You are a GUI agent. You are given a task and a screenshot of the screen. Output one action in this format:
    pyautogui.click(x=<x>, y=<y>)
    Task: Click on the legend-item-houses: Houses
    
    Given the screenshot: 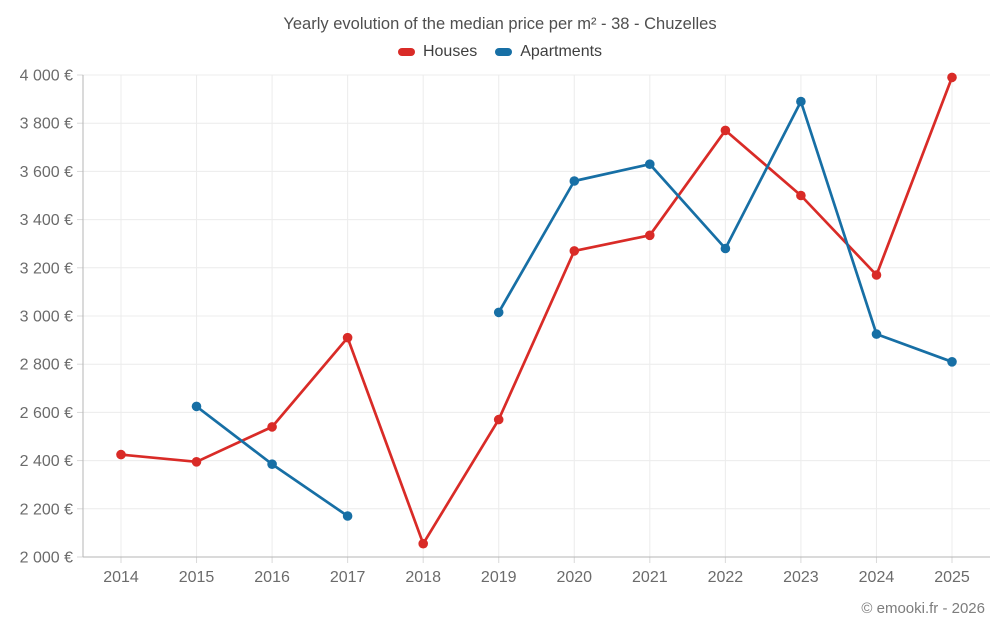 What is the action you would take?
    pyautogui.click(x=437, y=52)
    